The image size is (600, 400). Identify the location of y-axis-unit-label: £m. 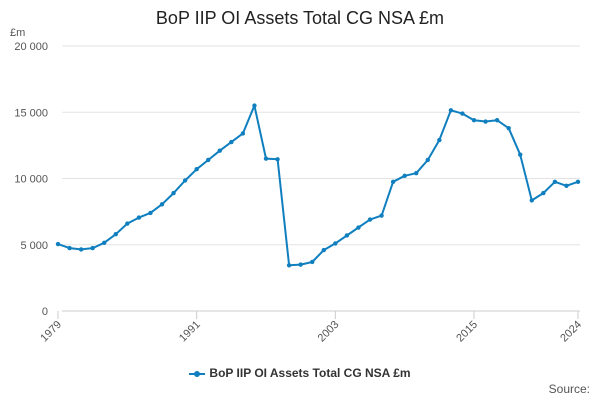
(18, 33).